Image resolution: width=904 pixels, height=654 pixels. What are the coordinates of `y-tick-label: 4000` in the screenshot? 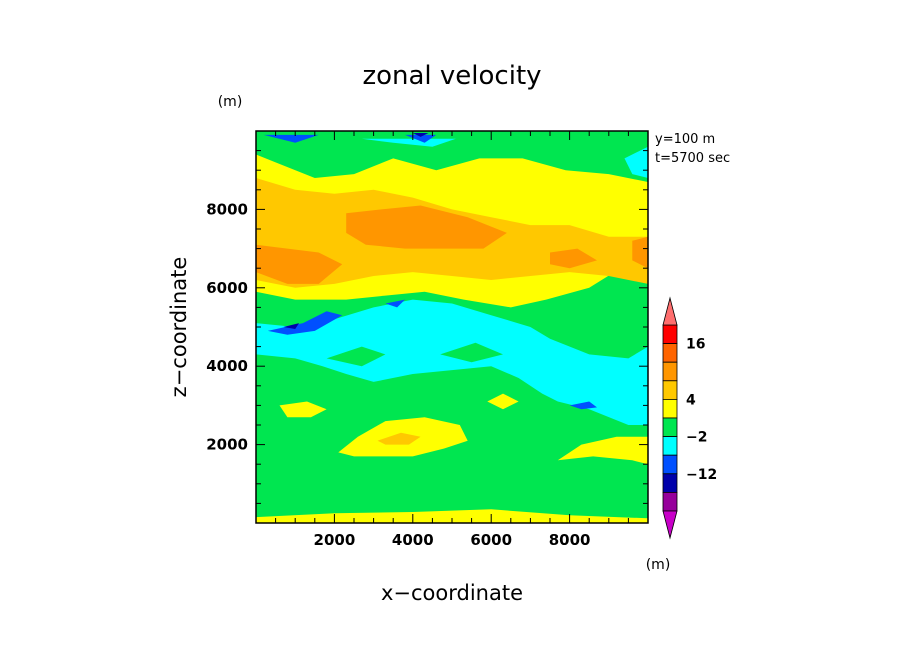 It's located at (227, 366).